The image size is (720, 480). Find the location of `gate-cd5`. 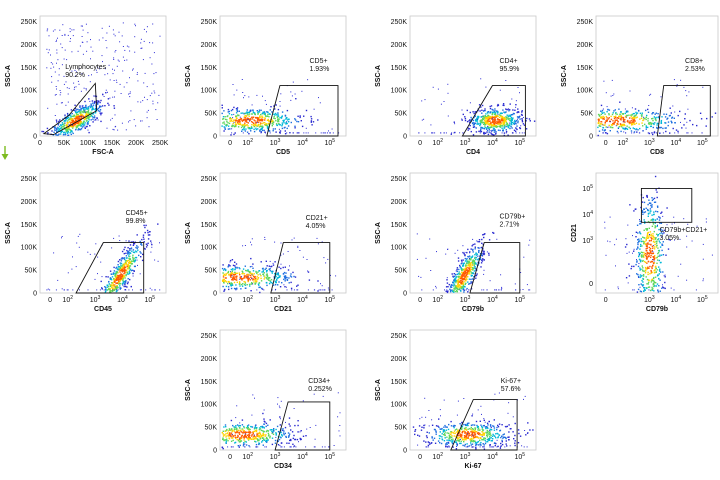

gate-cd5 is located at coordinates (302, 111).